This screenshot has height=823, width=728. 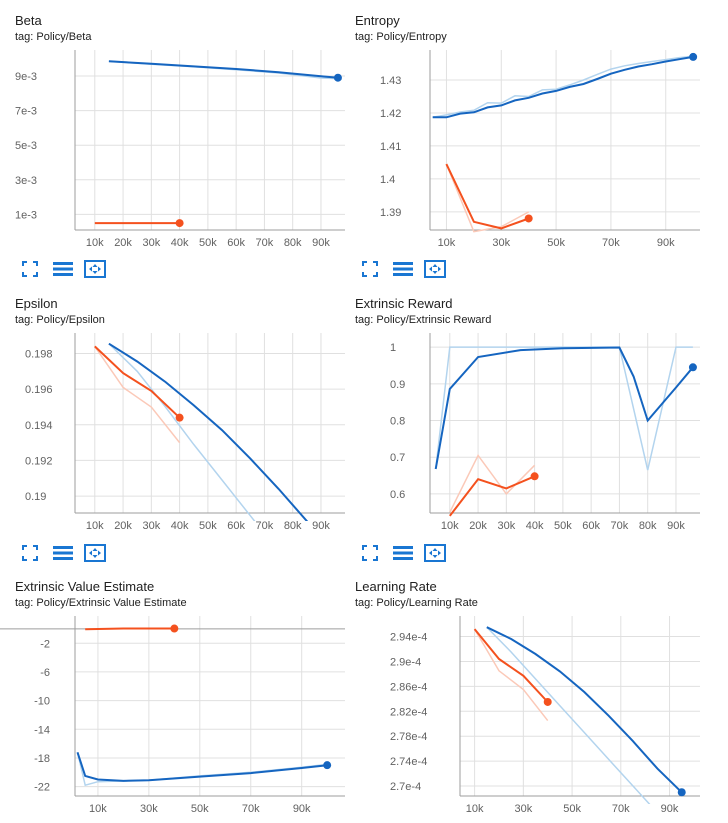 I want to click on y-tick-label: 0.194, so click(x=39, y=426).